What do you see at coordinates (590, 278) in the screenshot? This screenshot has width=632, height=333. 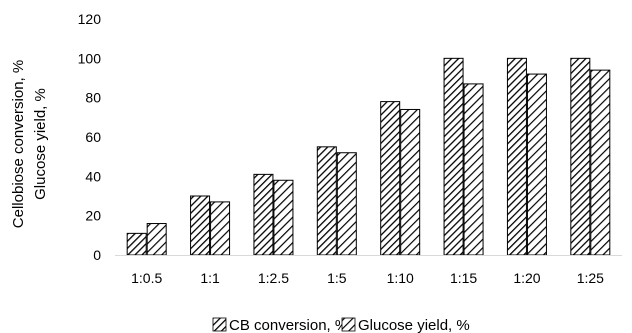 I see `x-tick-label: 1:25` at bounding box center [590, 278].